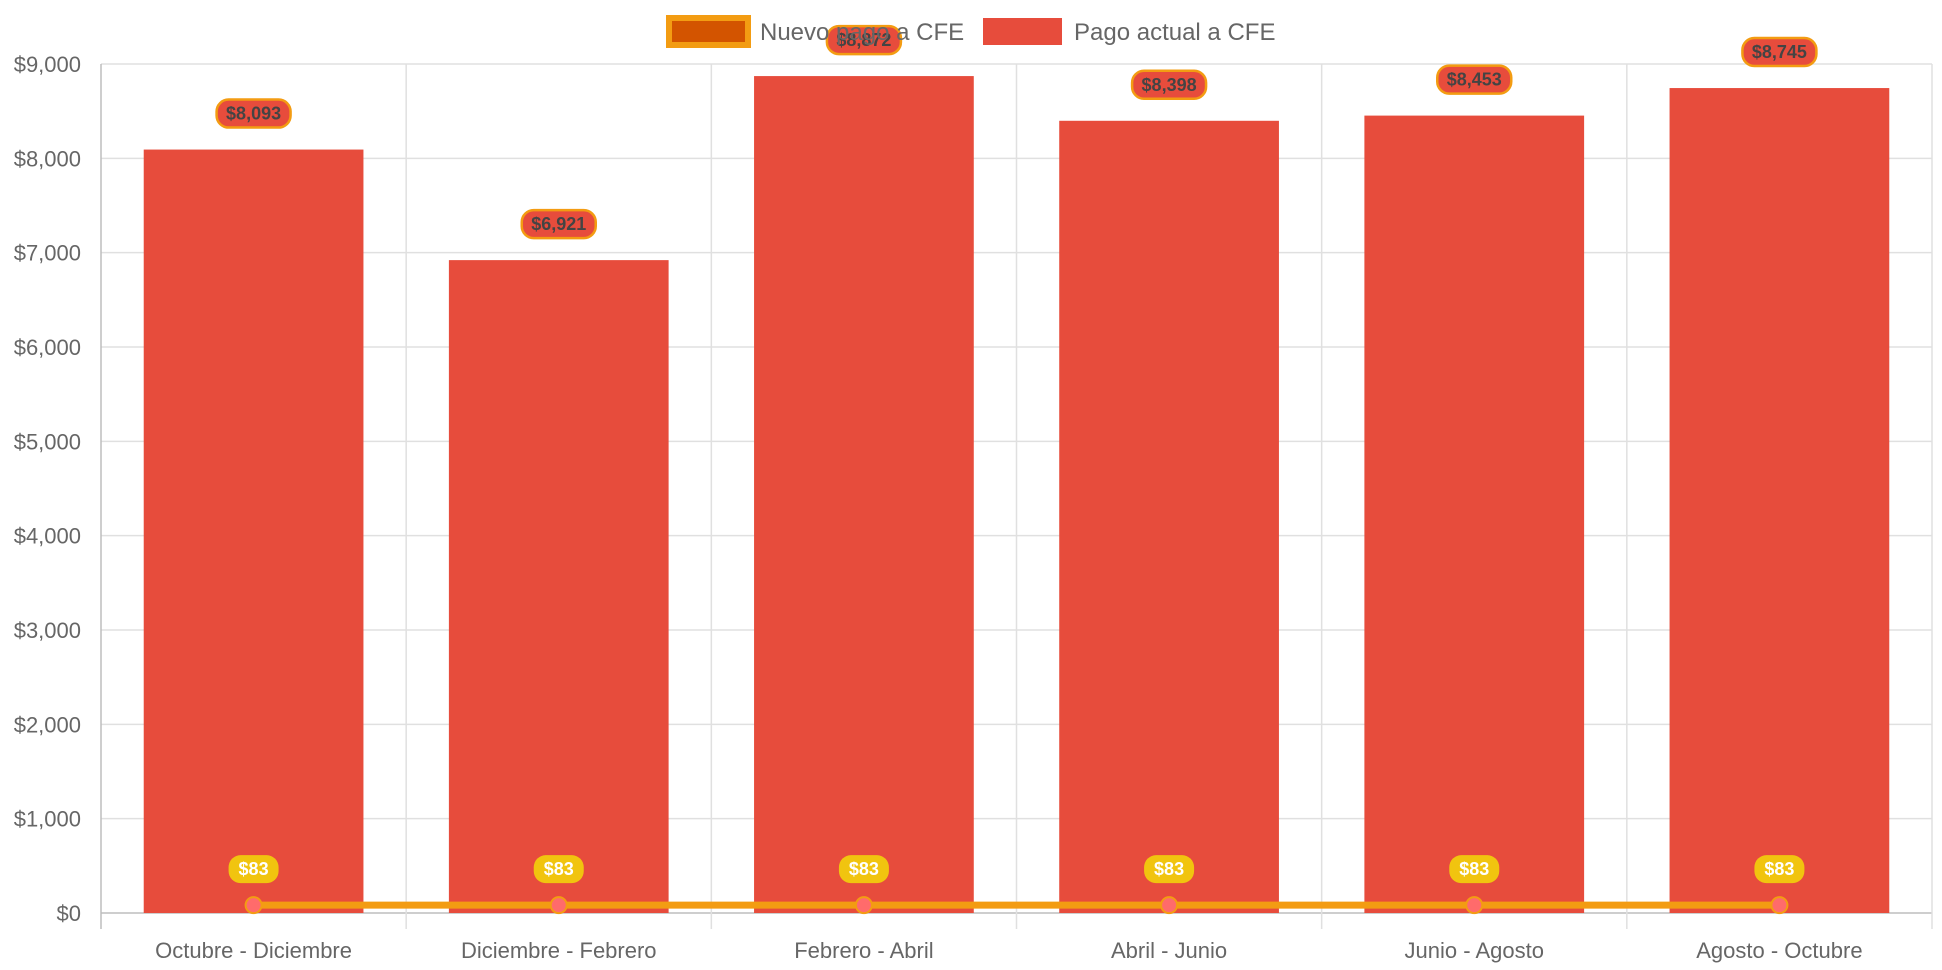 This screenshot has height=970, width=1942. Describe the element at coordinates (47, 158) in the screenshot. I see `y-tick-label: $8,000` at that location.